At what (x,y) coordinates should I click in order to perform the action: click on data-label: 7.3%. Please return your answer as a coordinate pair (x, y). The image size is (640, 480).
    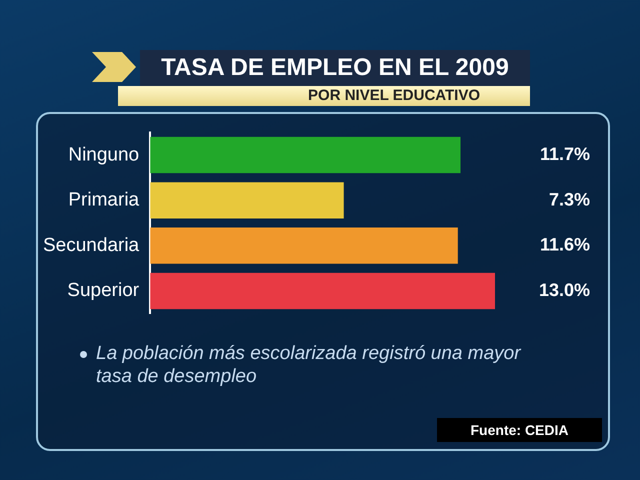
    Looking at the image, I should click on (569, 199).